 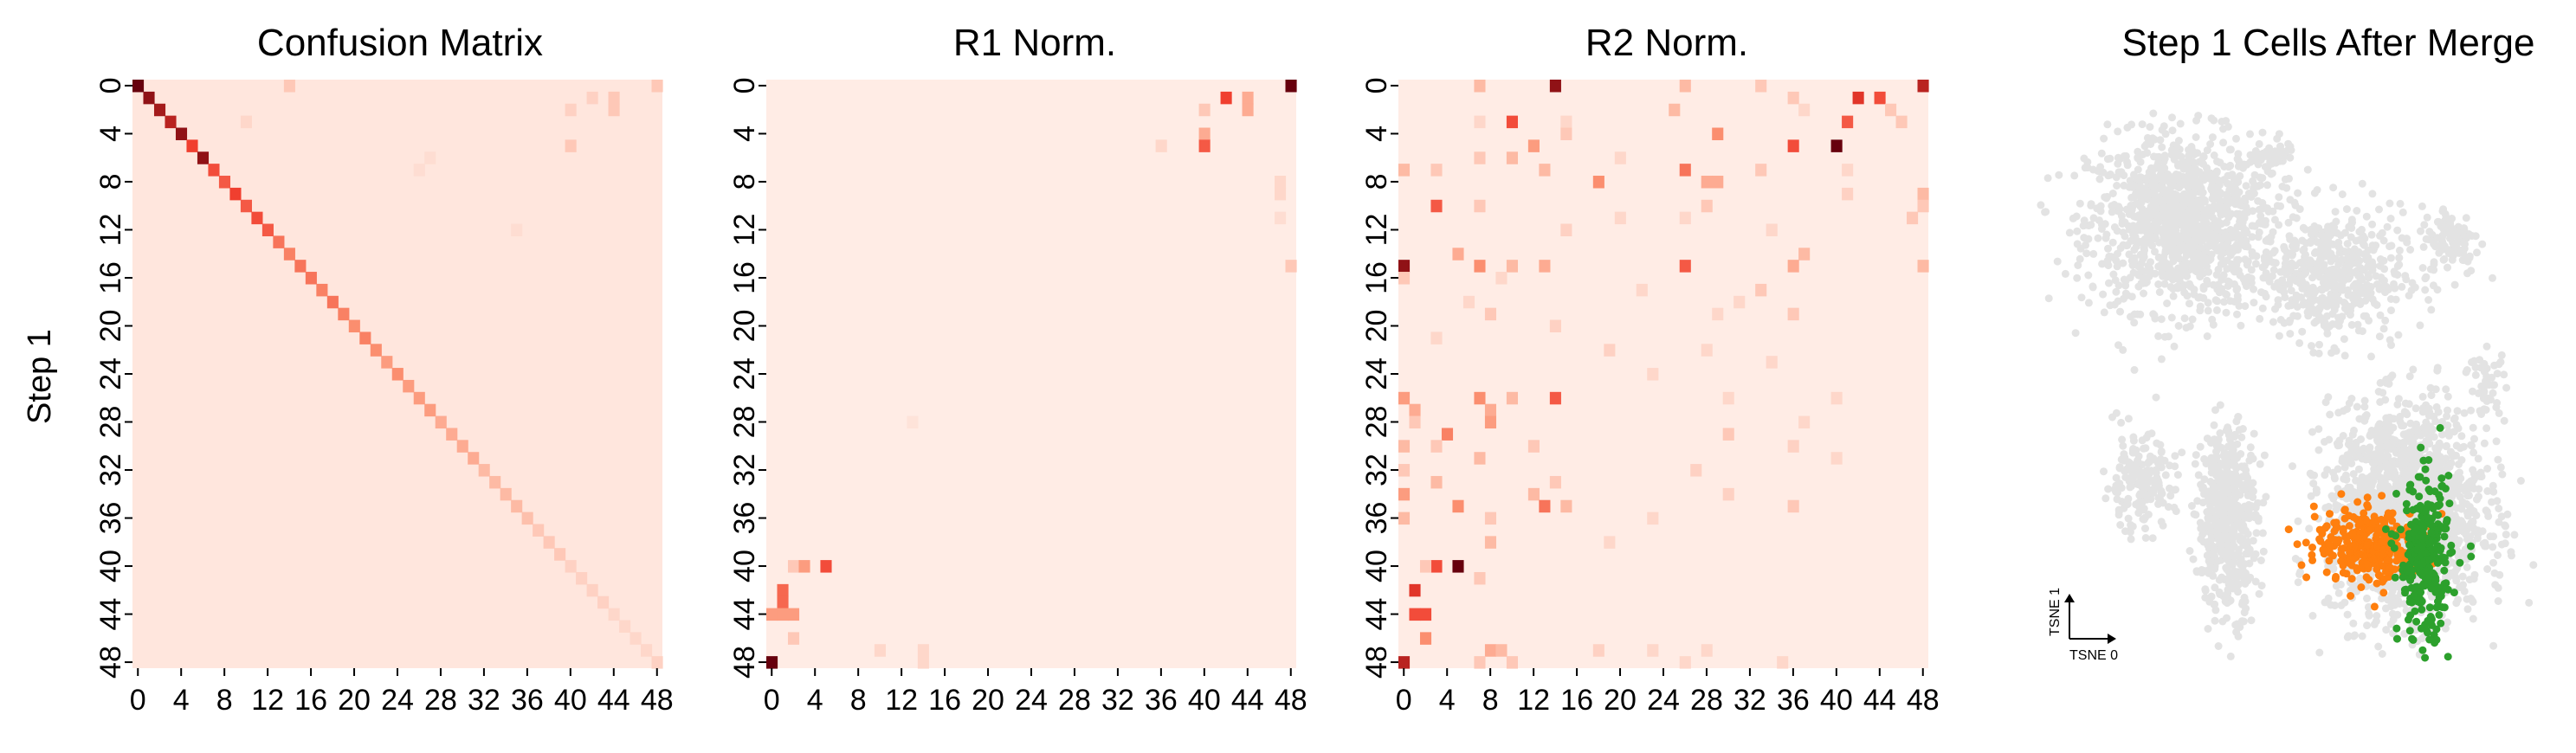 I want to click on x-tick-label: 48, so click(x=657, y=700).